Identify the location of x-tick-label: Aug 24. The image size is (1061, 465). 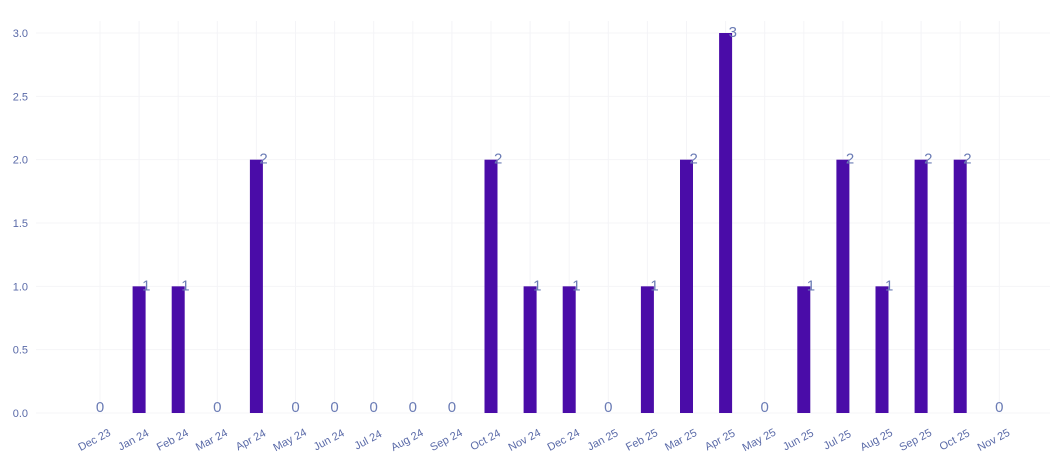
(407, 440).